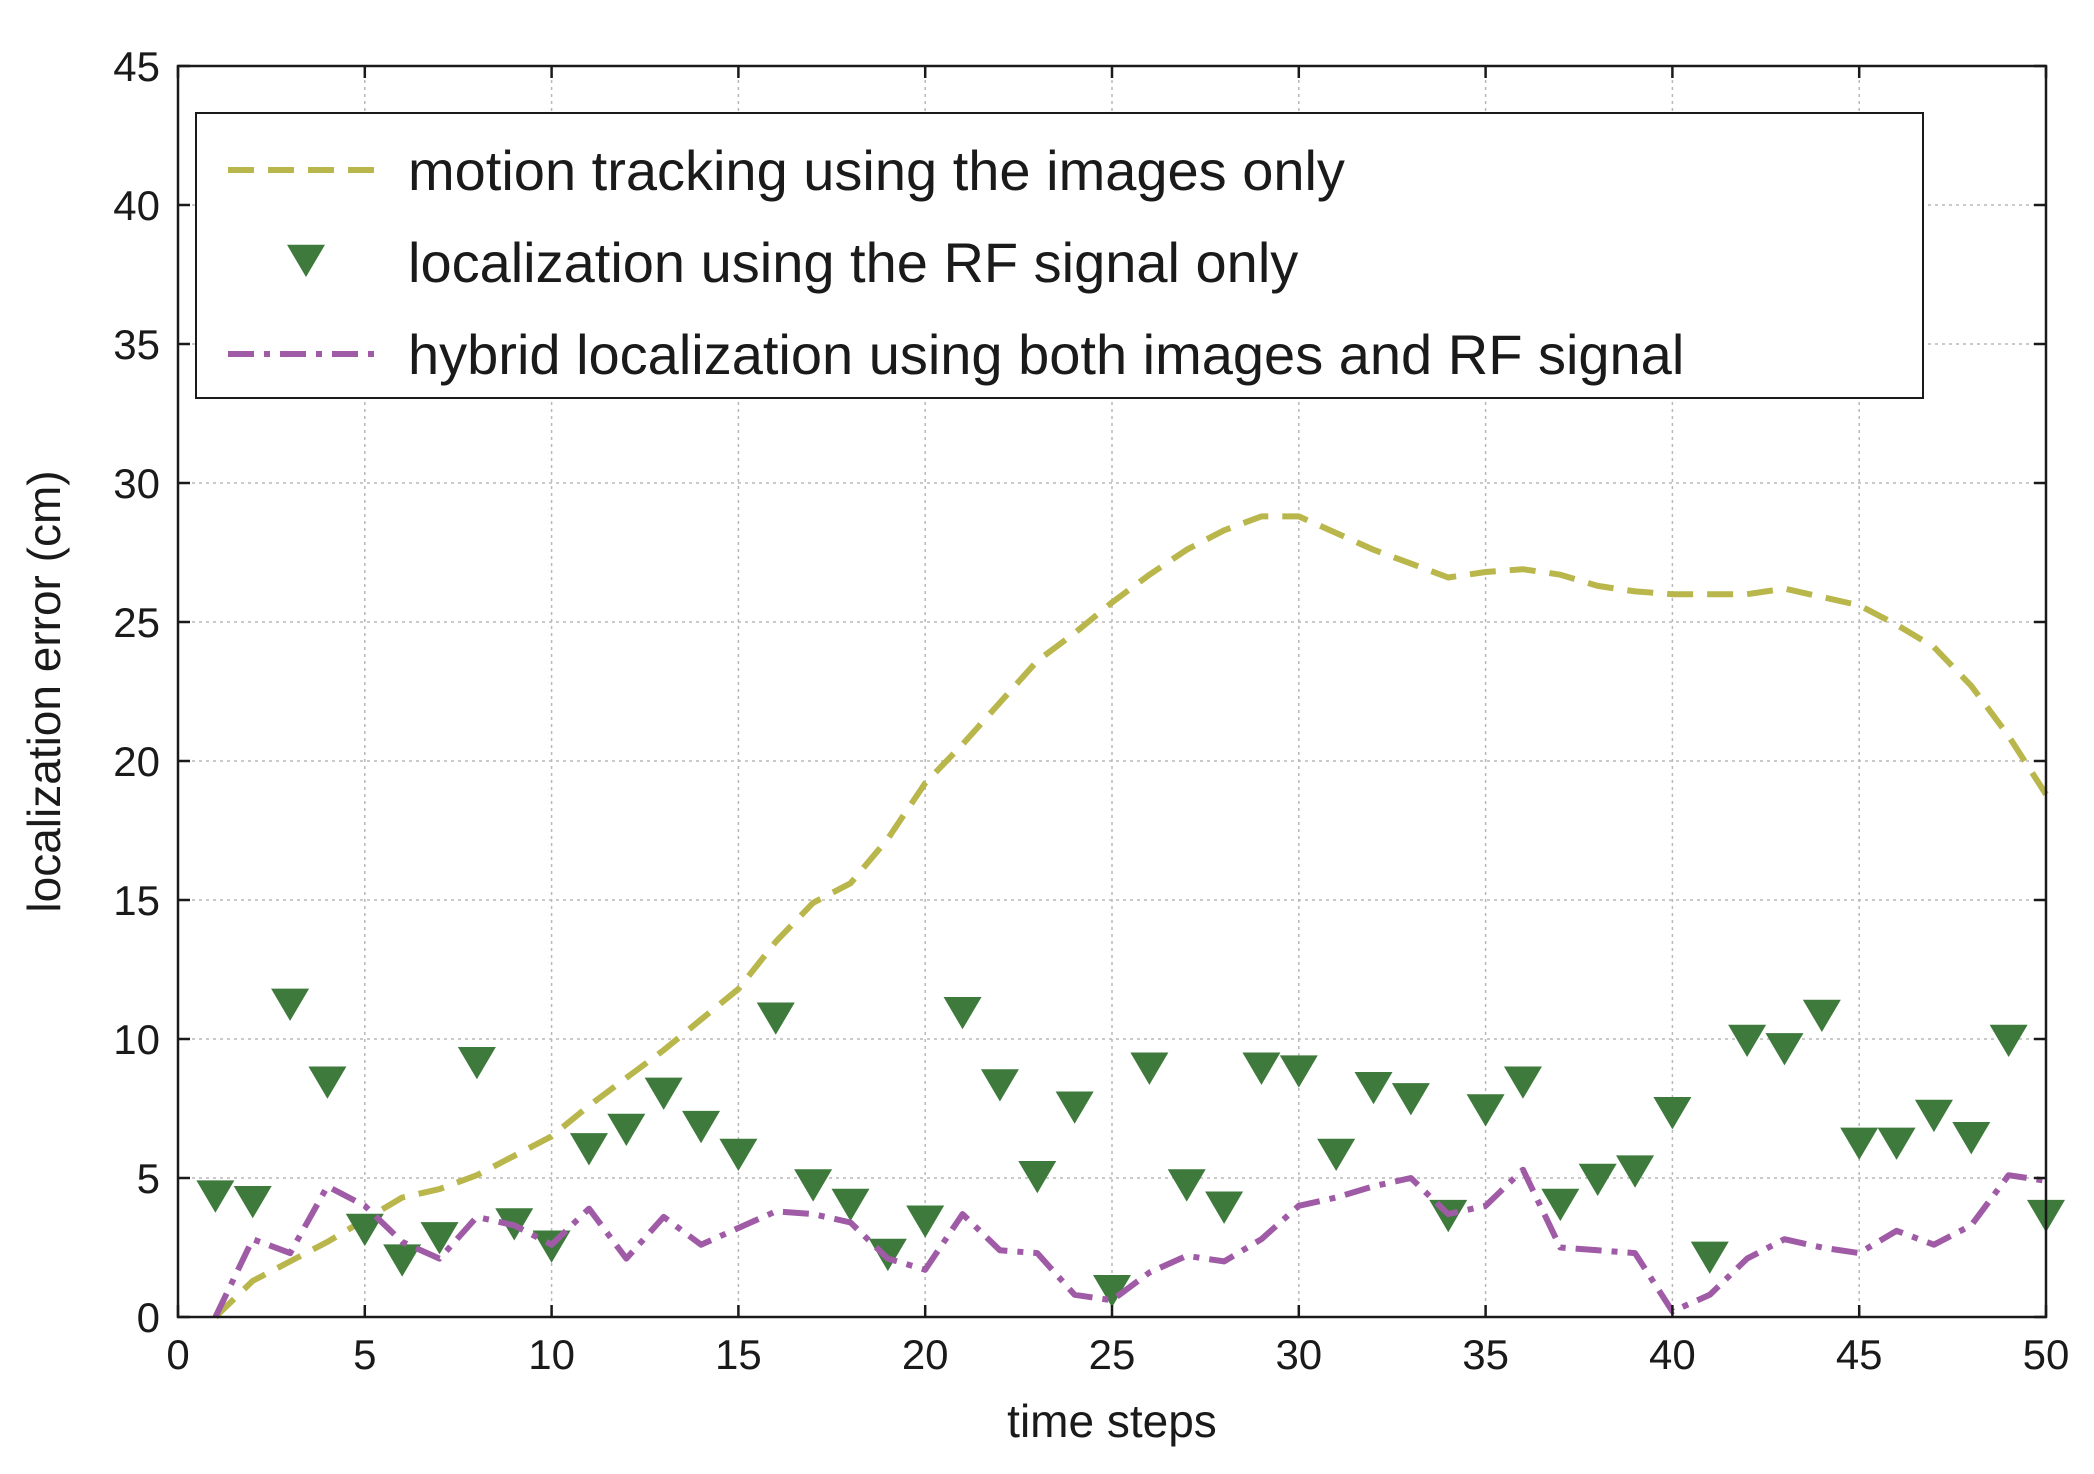 Image resolution: width=2094 pixels, height=1474 pixels. Describe the element at coordinates (876, 170) in the screenshot. I see `legend-label-motion-tracking: motion tracking using the images only` at that location.